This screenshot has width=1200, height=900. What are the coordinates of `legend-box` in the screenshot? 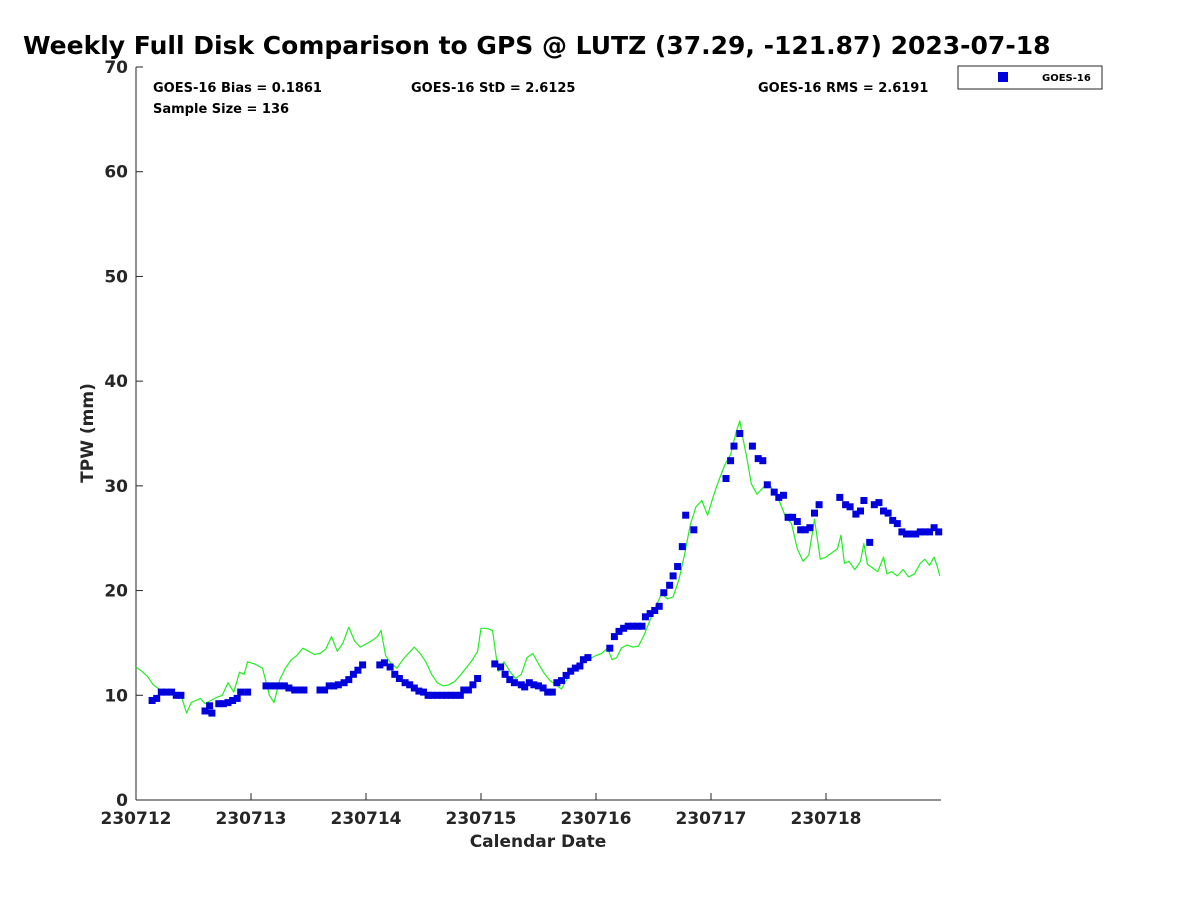 It's located at (1030, 77).